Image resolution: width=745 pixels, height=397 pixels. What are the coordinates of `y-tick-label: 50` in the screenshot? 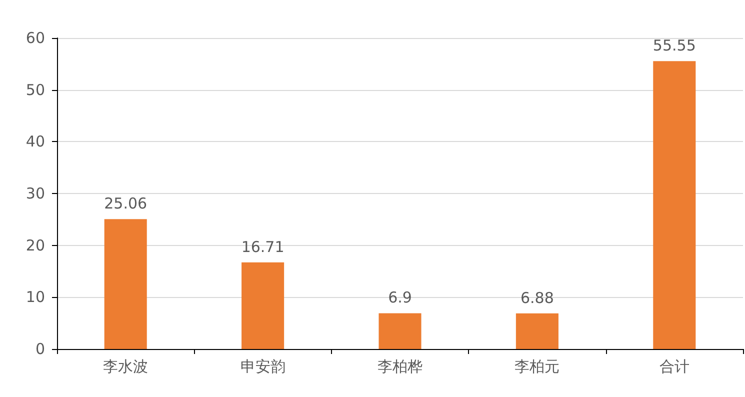 It's located at (35, 89).